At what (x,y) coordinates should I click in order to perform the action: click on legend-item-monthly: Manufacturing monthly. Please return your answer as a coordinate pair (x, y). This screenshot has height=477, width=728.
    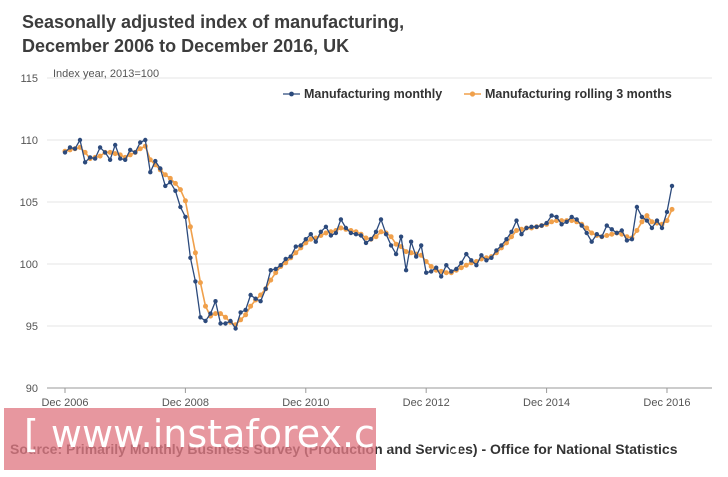
    Looking at the image, I should click on (362, 94).